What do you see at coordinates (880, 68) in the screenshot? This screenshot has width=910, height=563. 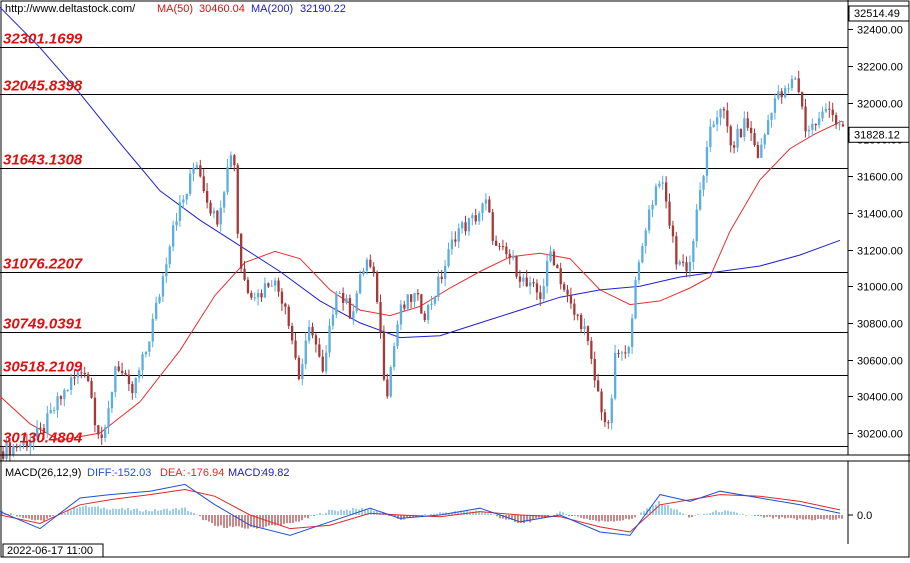 I see `y-tick-label-10: 32200.00` at bounding box center [880, 68].